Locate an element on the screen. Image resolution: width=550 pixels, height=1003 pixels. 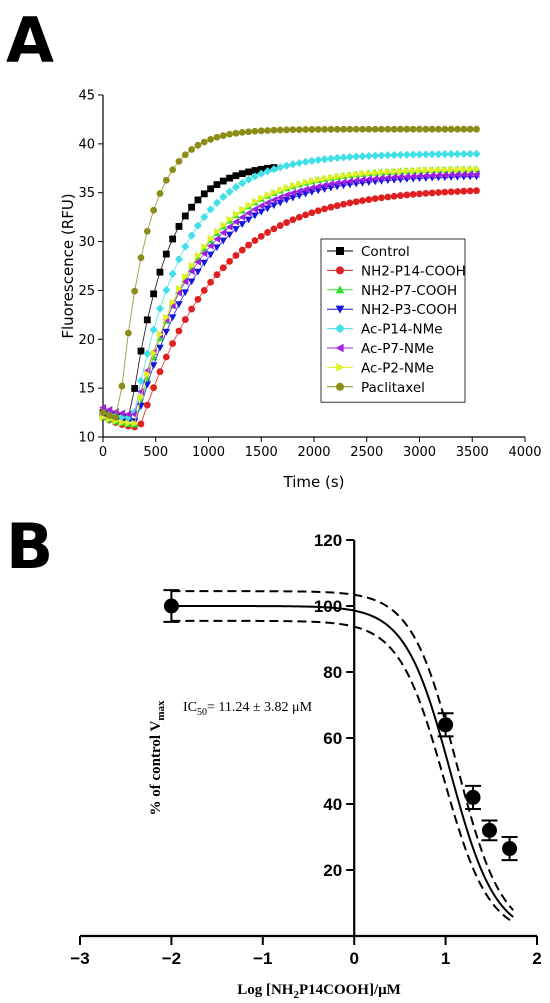
chart-b-y-tick-label: 40 is located at coordinates (332, 804).